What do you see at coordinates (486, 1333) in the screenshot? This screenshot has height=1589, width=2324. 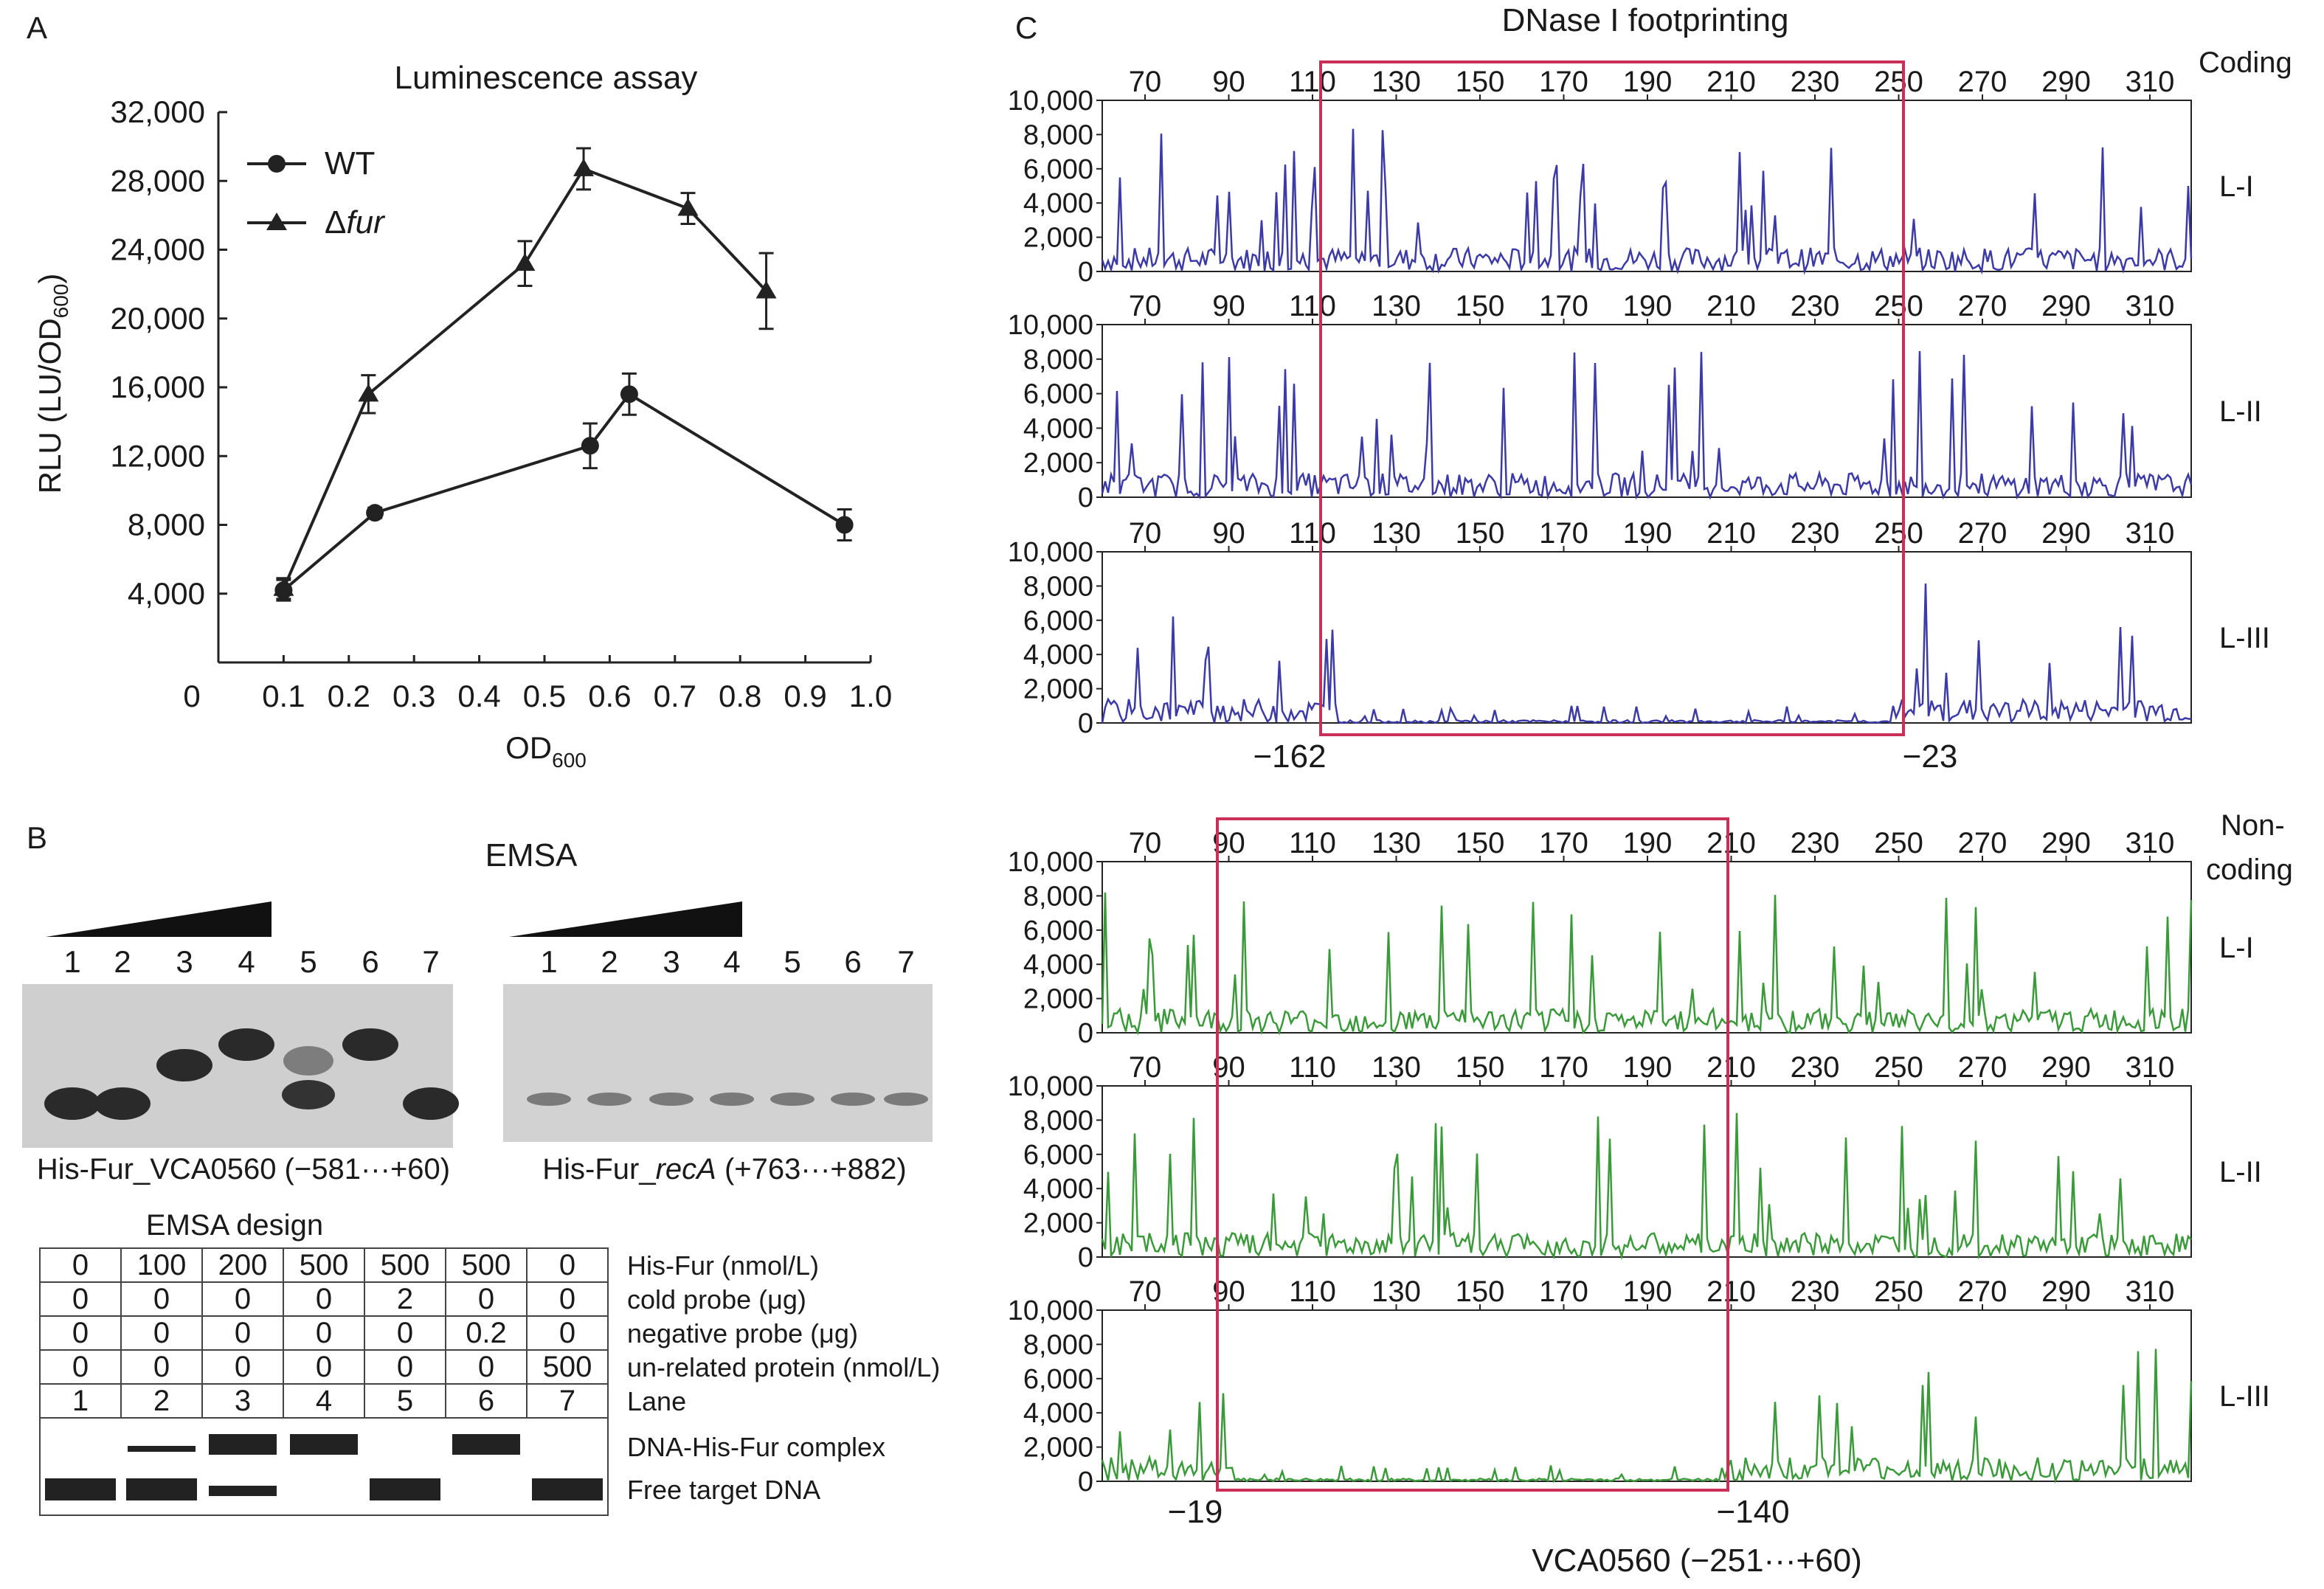 I see `design-cell: 0.2` at bounding box center [486, 1333].